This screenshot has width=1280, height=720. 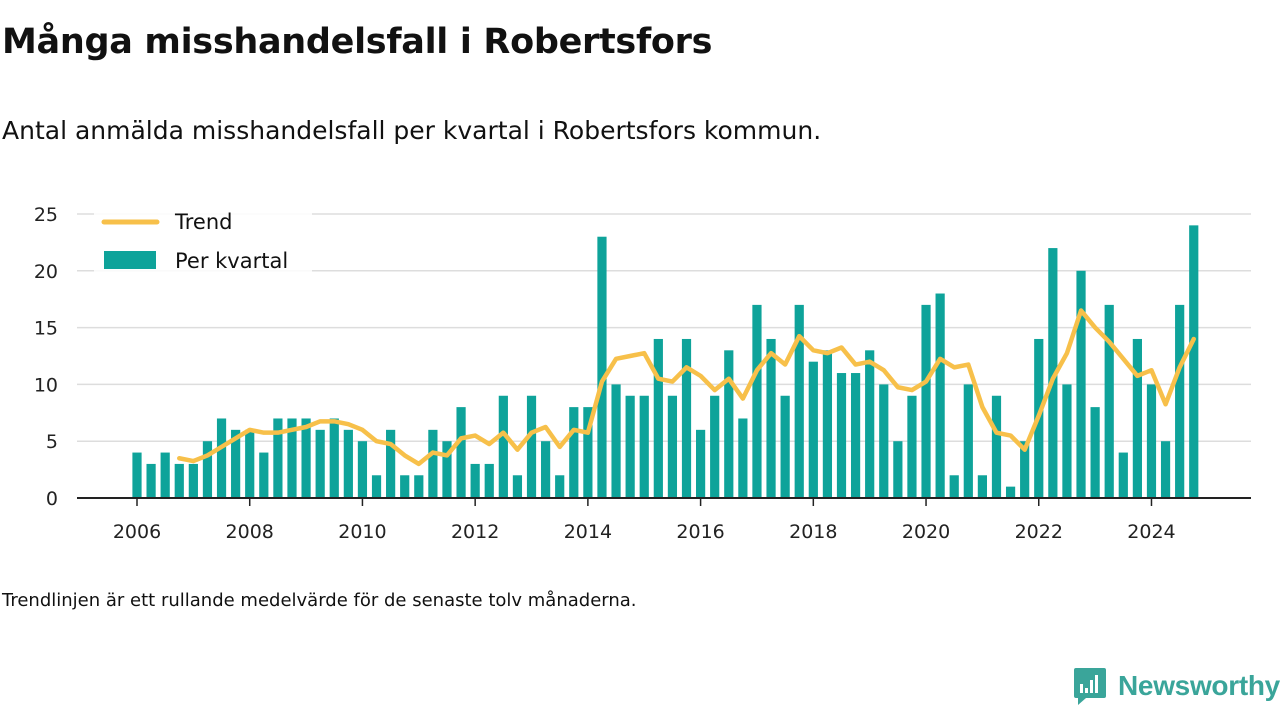 What do you see at coordinates (813, 532) in the screenshot?
I see `x-tick-label: 2018` at bounding box center [813, 532].